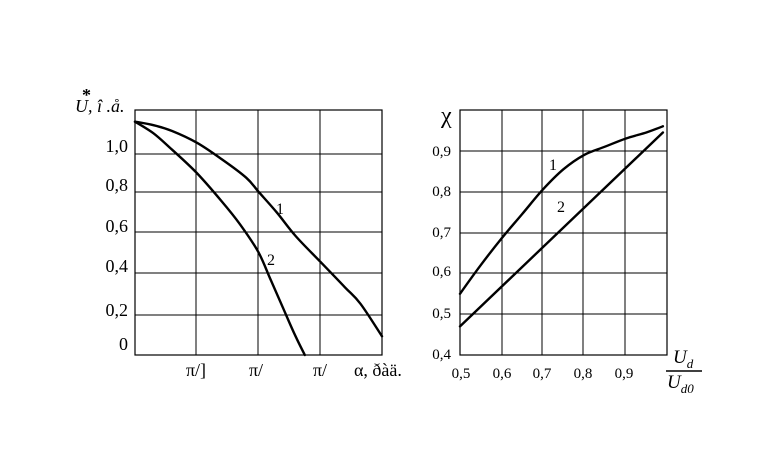 The width and height of the screenshot is (776, 450). What do you see at coordinates (690, 363) in the screenshot?
I see `right-x-label-numerator-sub: d` at bounding box center [690, 363].